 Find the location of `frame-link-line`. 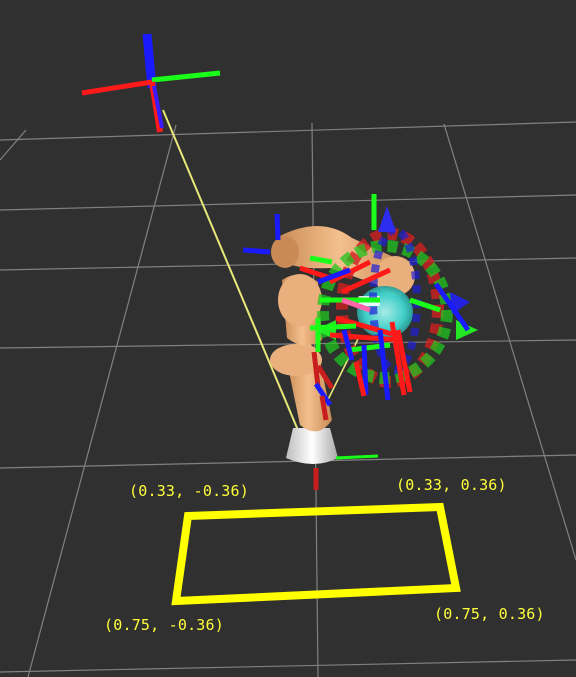

frame-link-line is located at coordinates (231, 272).